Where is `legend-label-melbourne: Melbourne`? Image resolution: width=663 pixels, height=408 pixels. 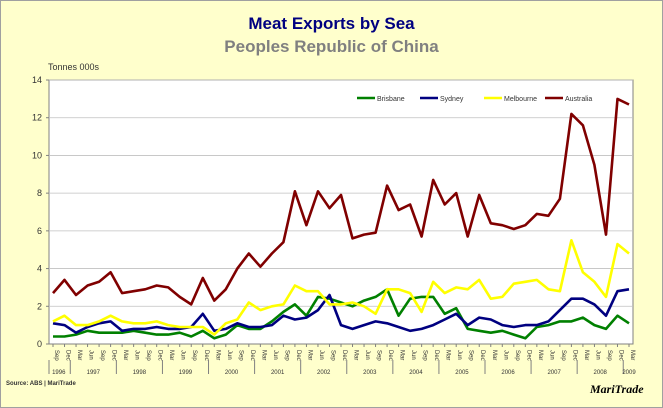
legend-label-melbourne: Melbourne is located at coordinates (520, 99).